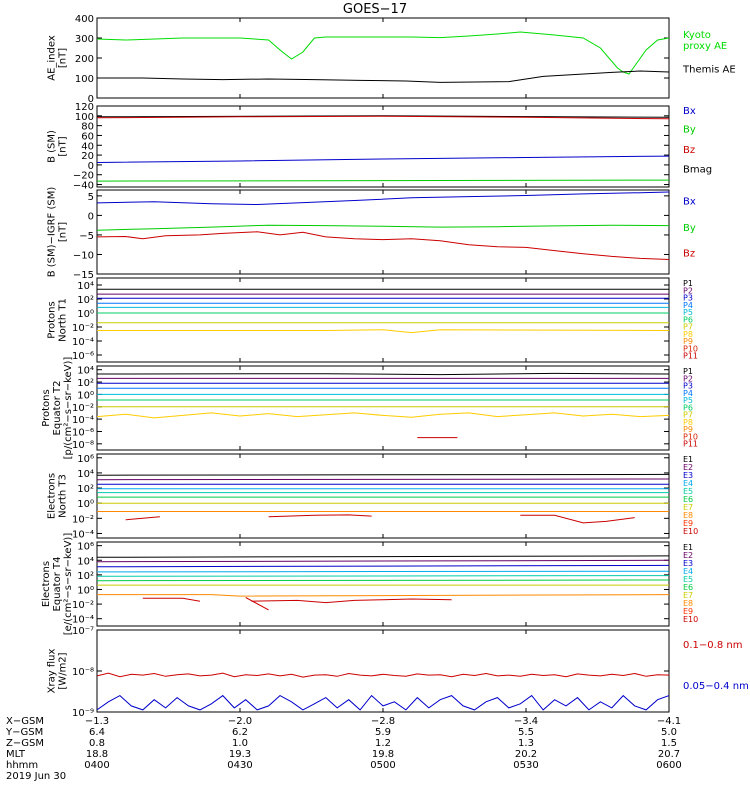 The height and width of the screenshot is (800, 750). I want to click on legend-entry: proxy AE, so click(705, 46).